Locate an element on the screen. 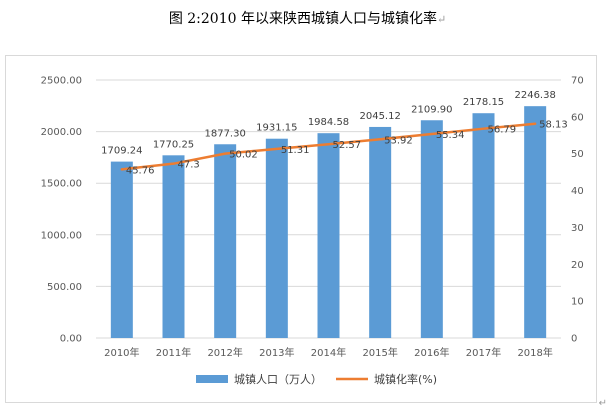 The image size is (615, 411). x-tick-label: 2017年 is located at coordinates (483, 352).